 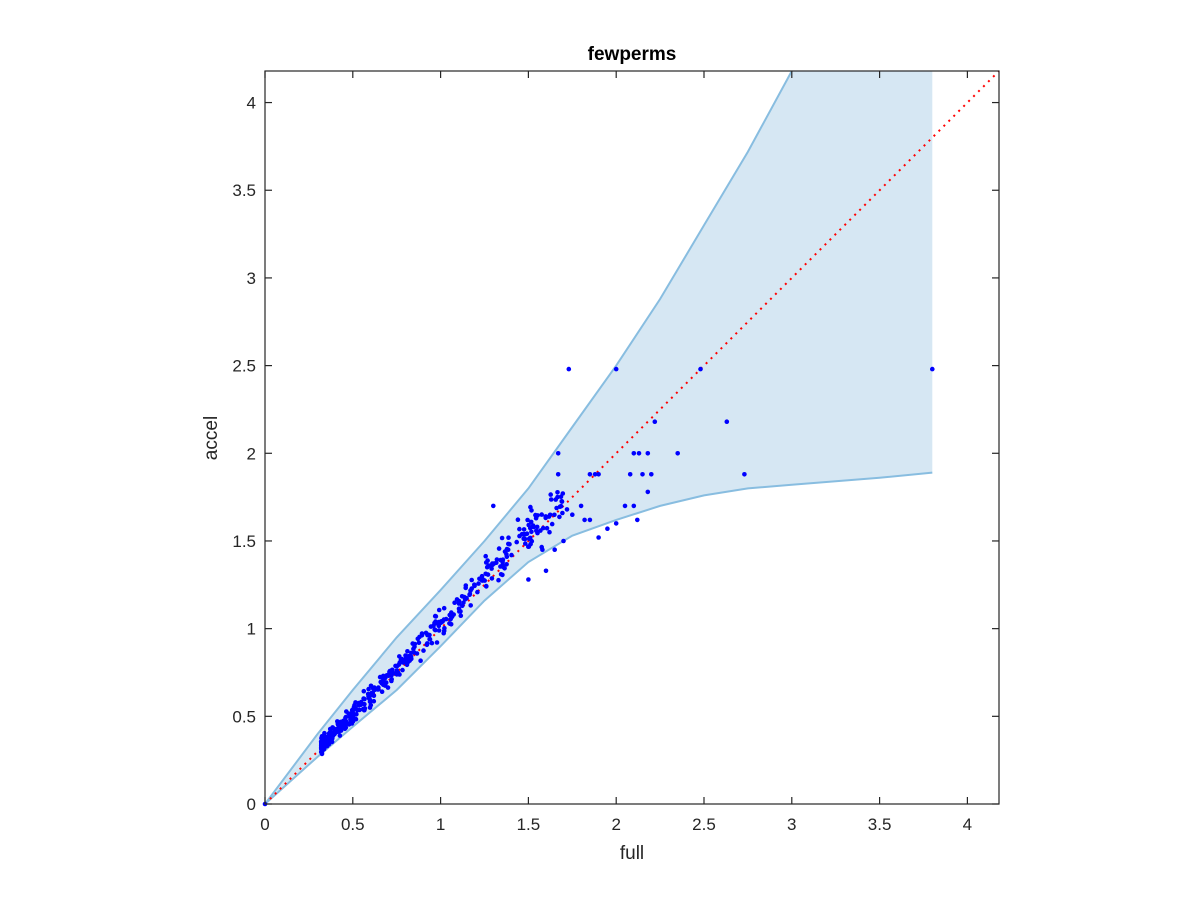 I want to click on y-tick-label: 1.5, so click(x=244, y=541).